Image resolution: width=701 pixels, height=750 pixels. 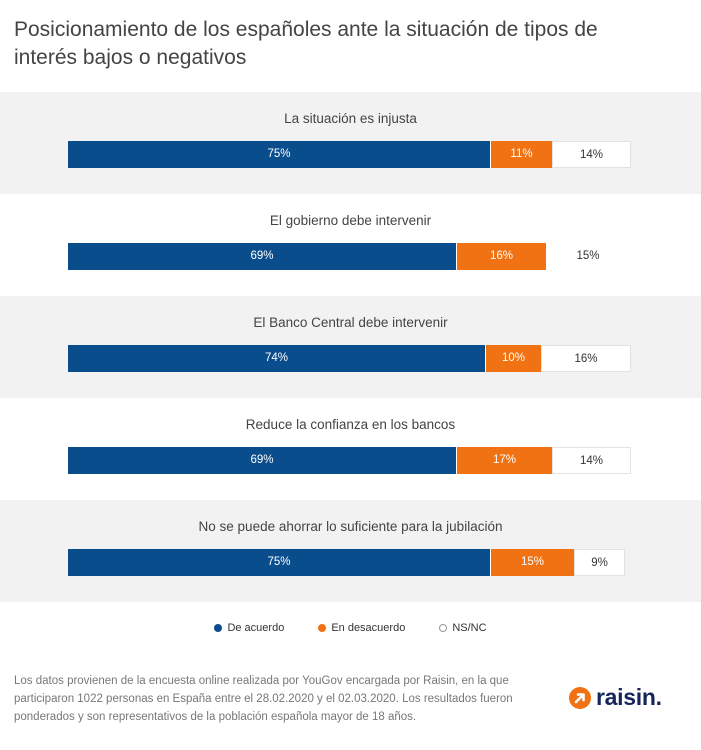 I want to click on bar-segment-nsnc: 16%, so click(x=586, y=358).